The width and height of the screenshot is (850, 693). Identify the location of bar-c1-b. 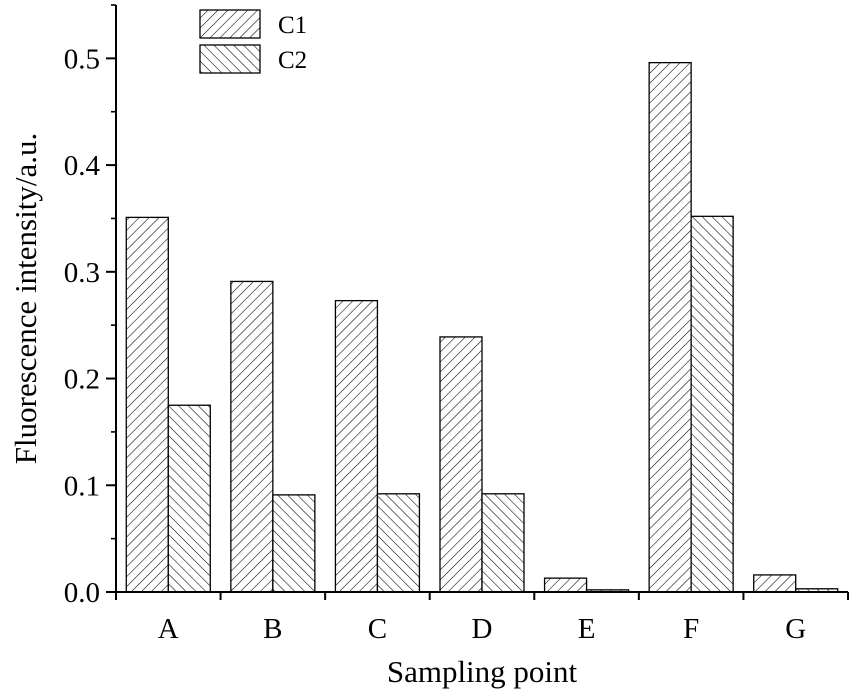
(252, 436).